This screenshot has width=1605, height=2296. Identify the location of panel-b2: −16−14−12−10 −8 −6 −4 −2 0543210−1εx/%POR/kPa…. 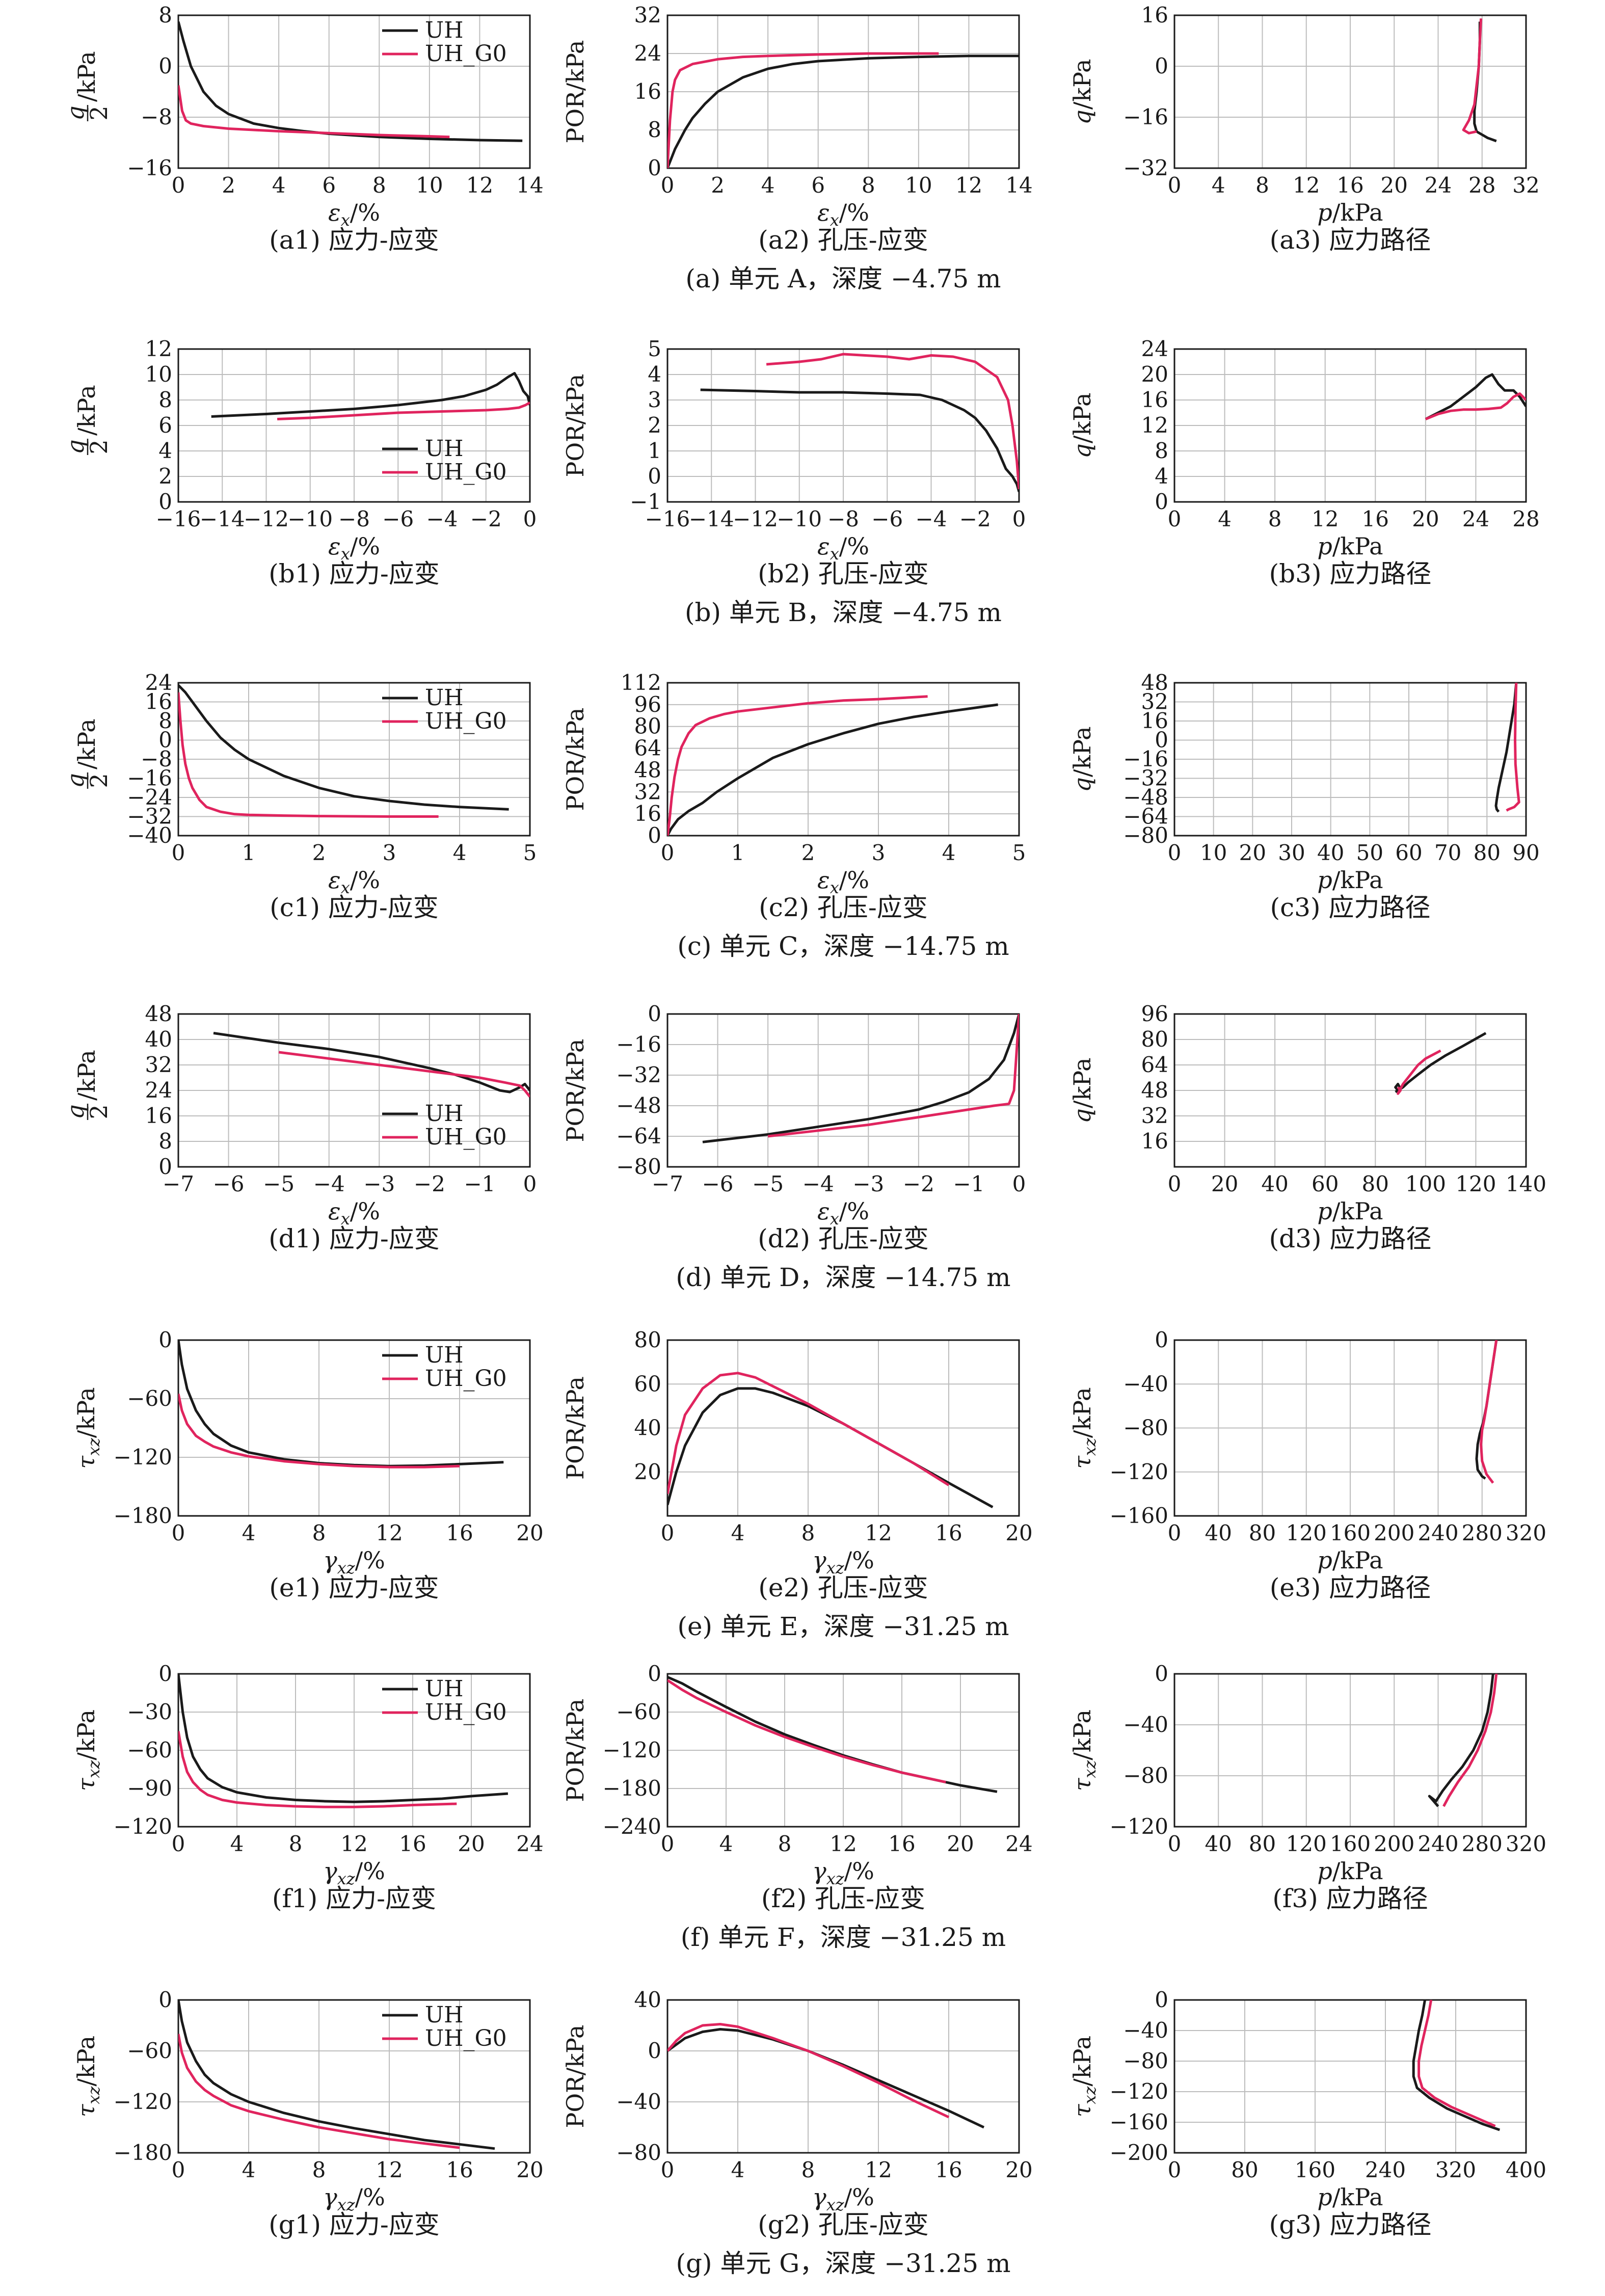
(793, 462).